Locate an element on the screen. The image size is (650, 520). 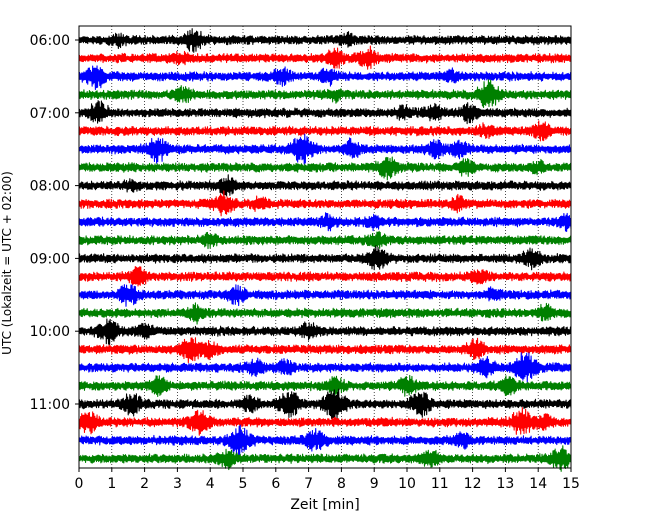
x-tick-label-14: 14 is located at coordinates (538, 484).